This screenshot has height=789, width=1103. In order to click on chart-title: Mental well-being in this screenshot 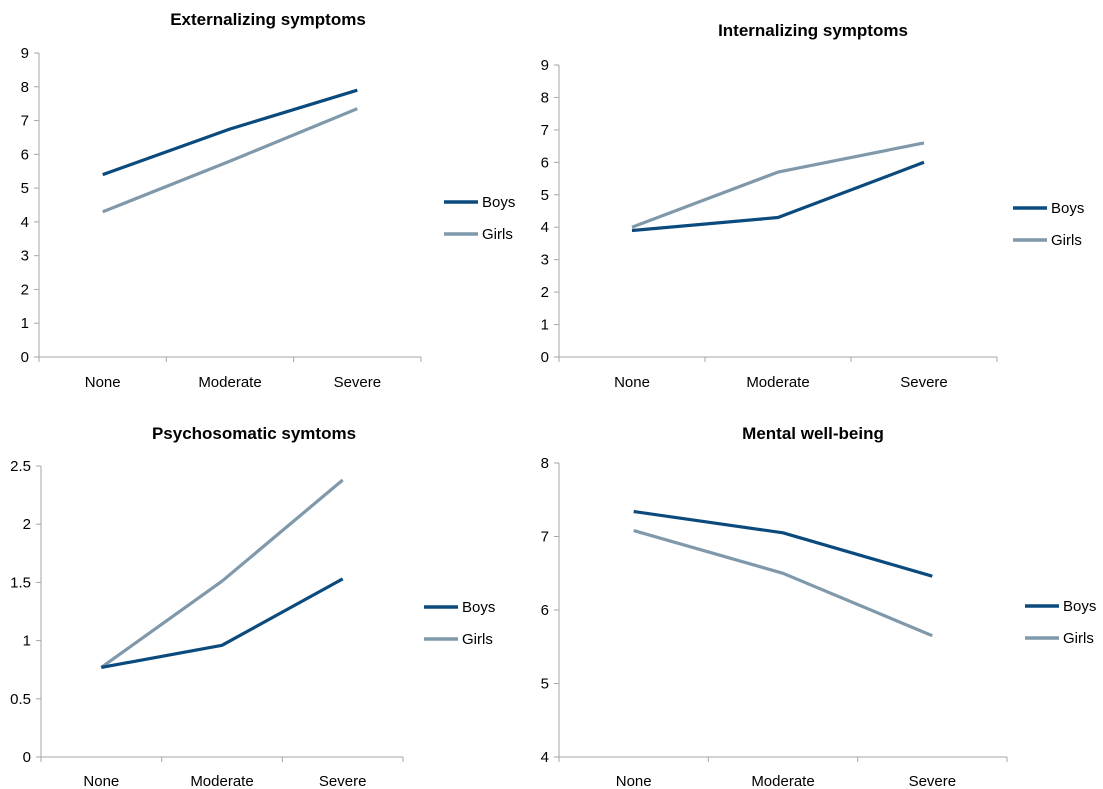, I will do `click(813, 433)`.